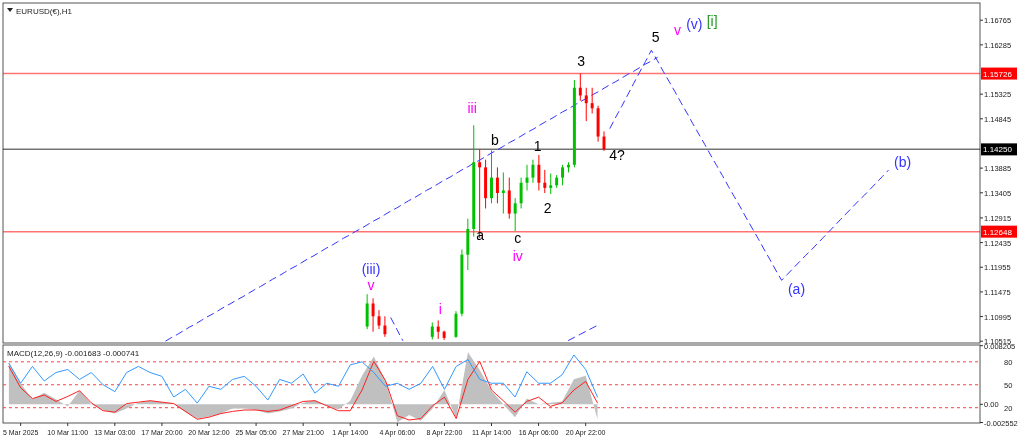  I want to click on annotation: (a), so click(796, 288).